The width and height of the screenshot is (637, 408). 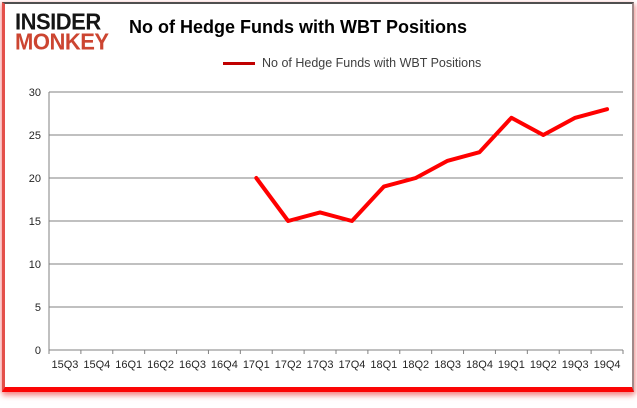 I want to click on y-tick-label: 10, so click(x=35, y=265).